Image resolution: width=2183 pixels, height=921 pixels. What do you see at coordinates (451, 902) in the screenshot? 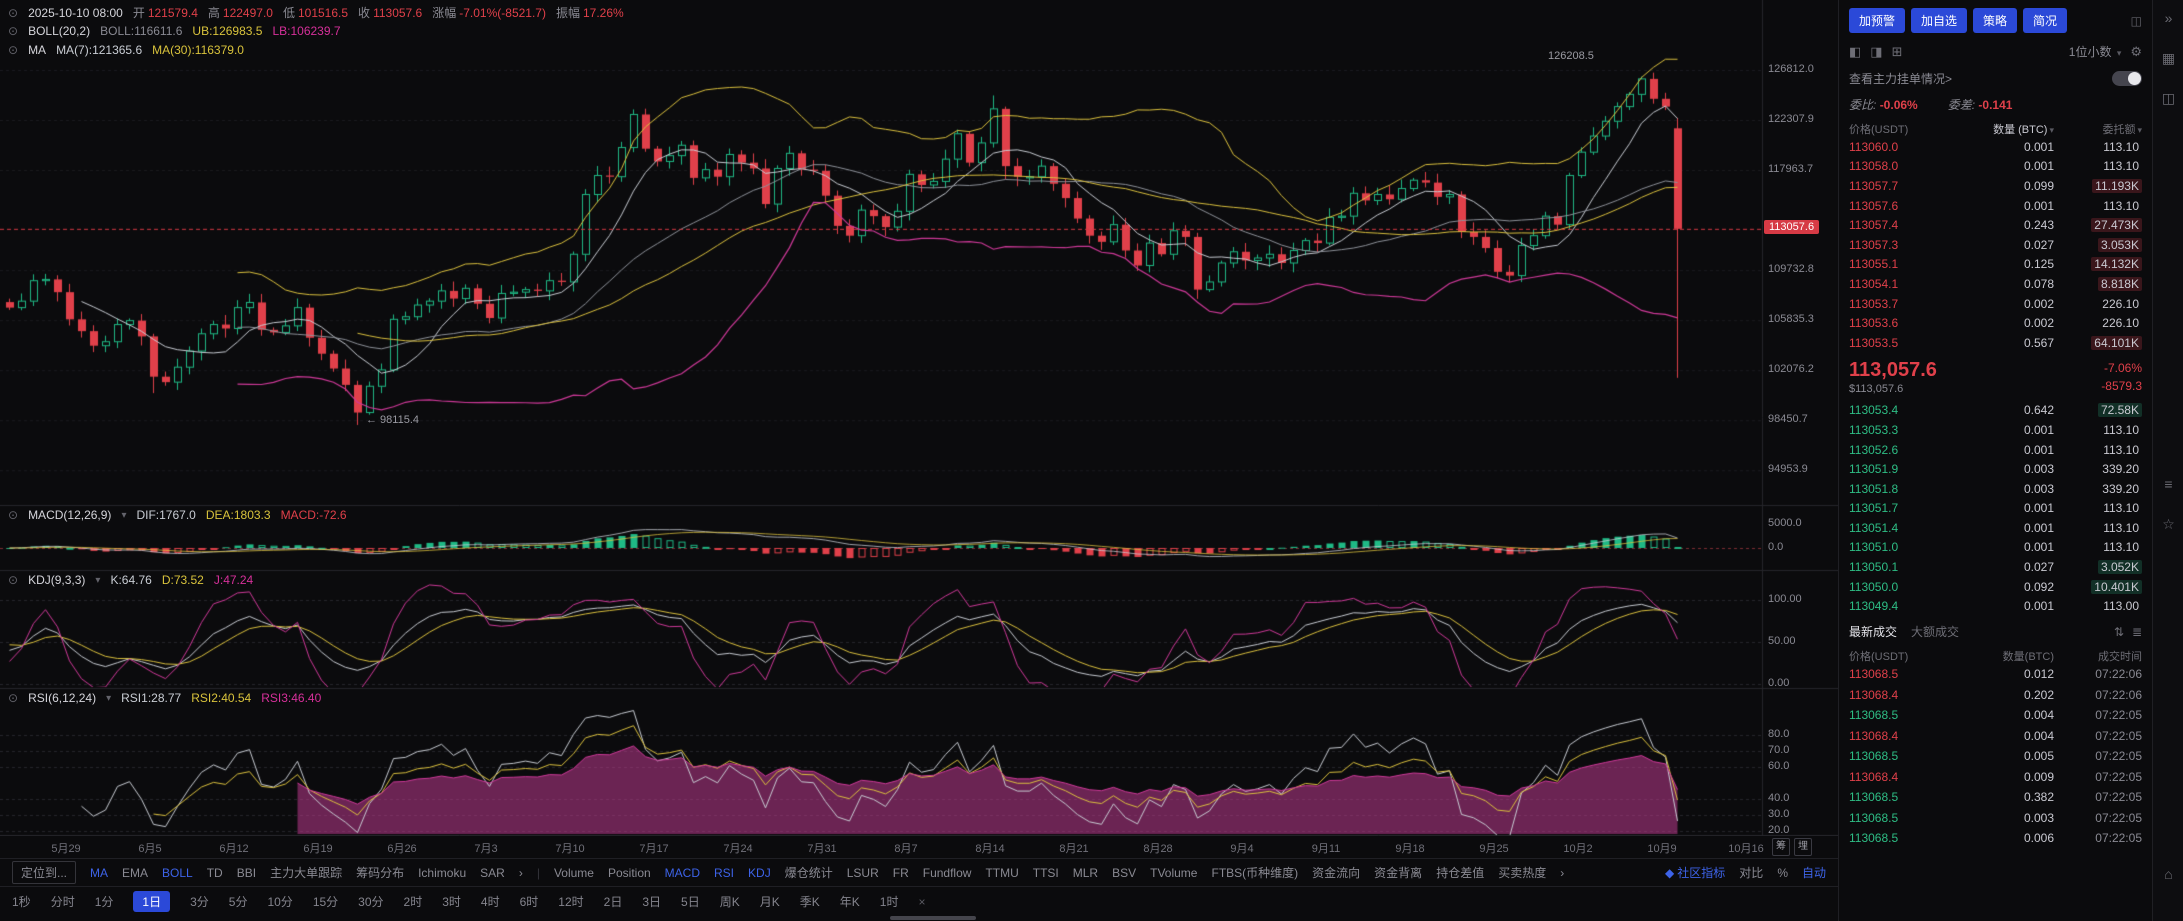
I see `timeframe-item: 3时` at bounding box center [451, 902].